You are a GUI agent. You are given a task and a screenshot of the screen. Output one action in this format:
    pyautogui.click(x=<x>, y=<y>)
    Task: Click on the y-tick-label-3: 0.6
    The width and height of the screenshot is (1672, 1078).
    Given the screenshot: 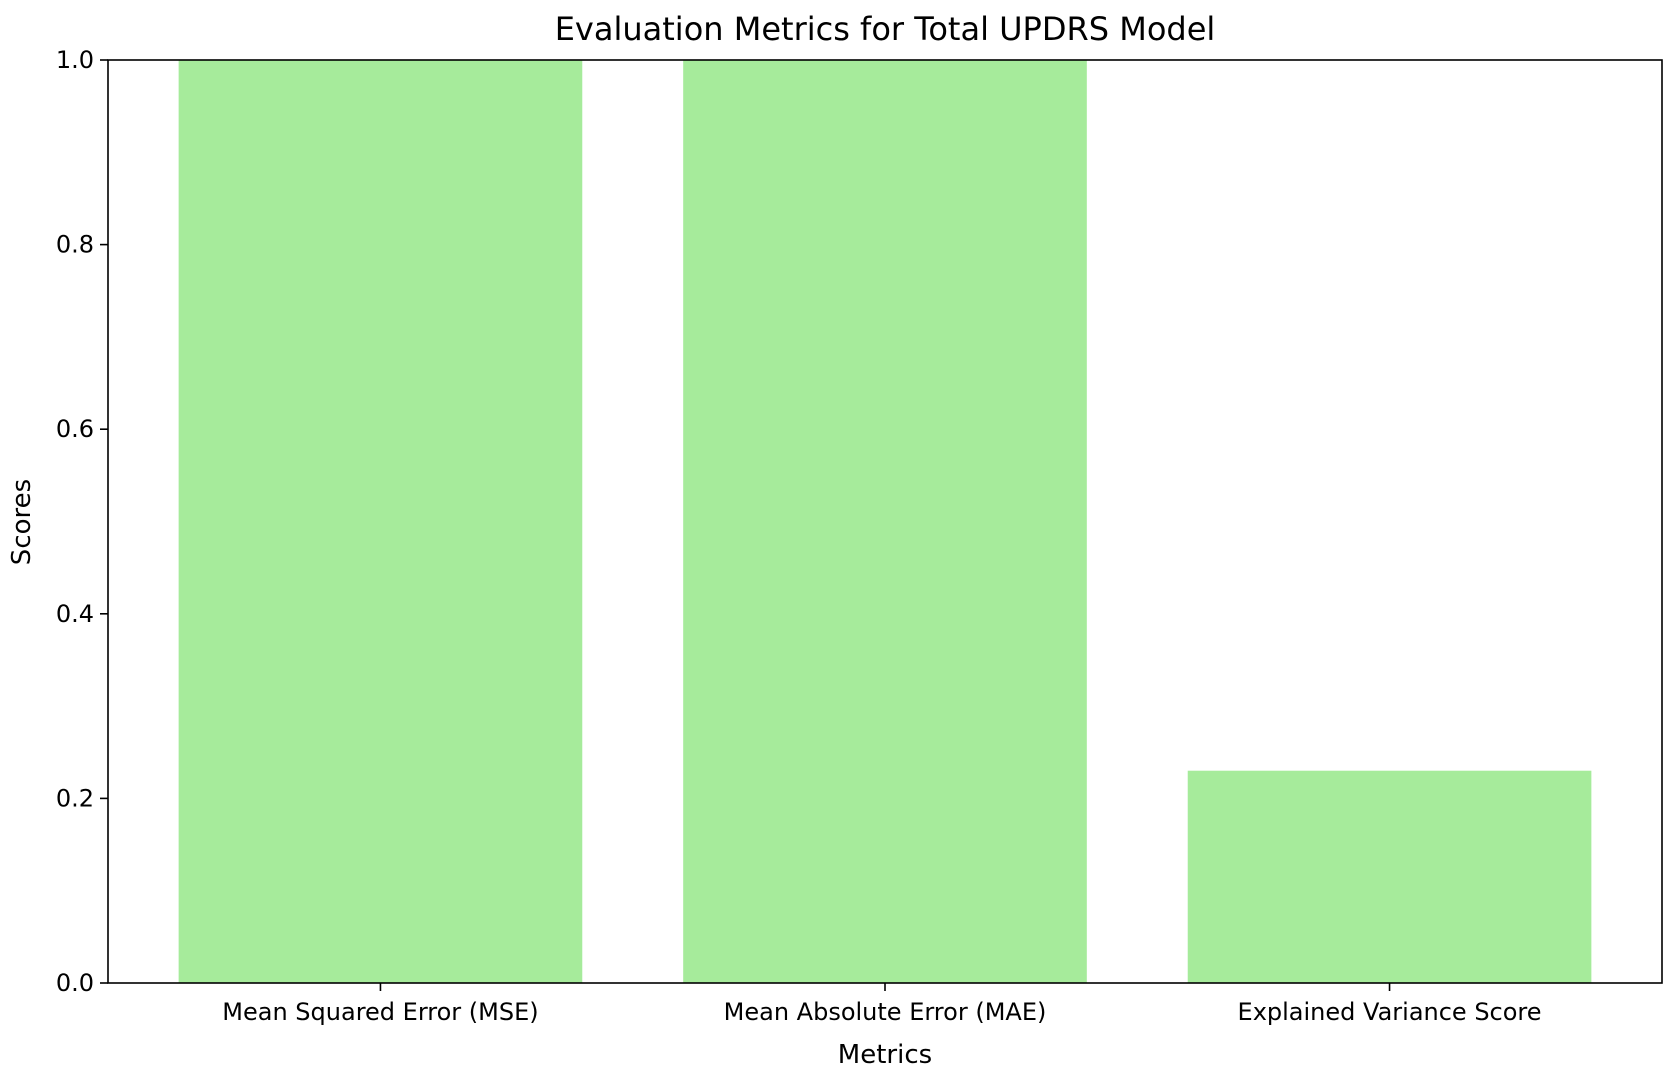 What is the action you would take?
    pyautogui.click(x=75, y=429)
    